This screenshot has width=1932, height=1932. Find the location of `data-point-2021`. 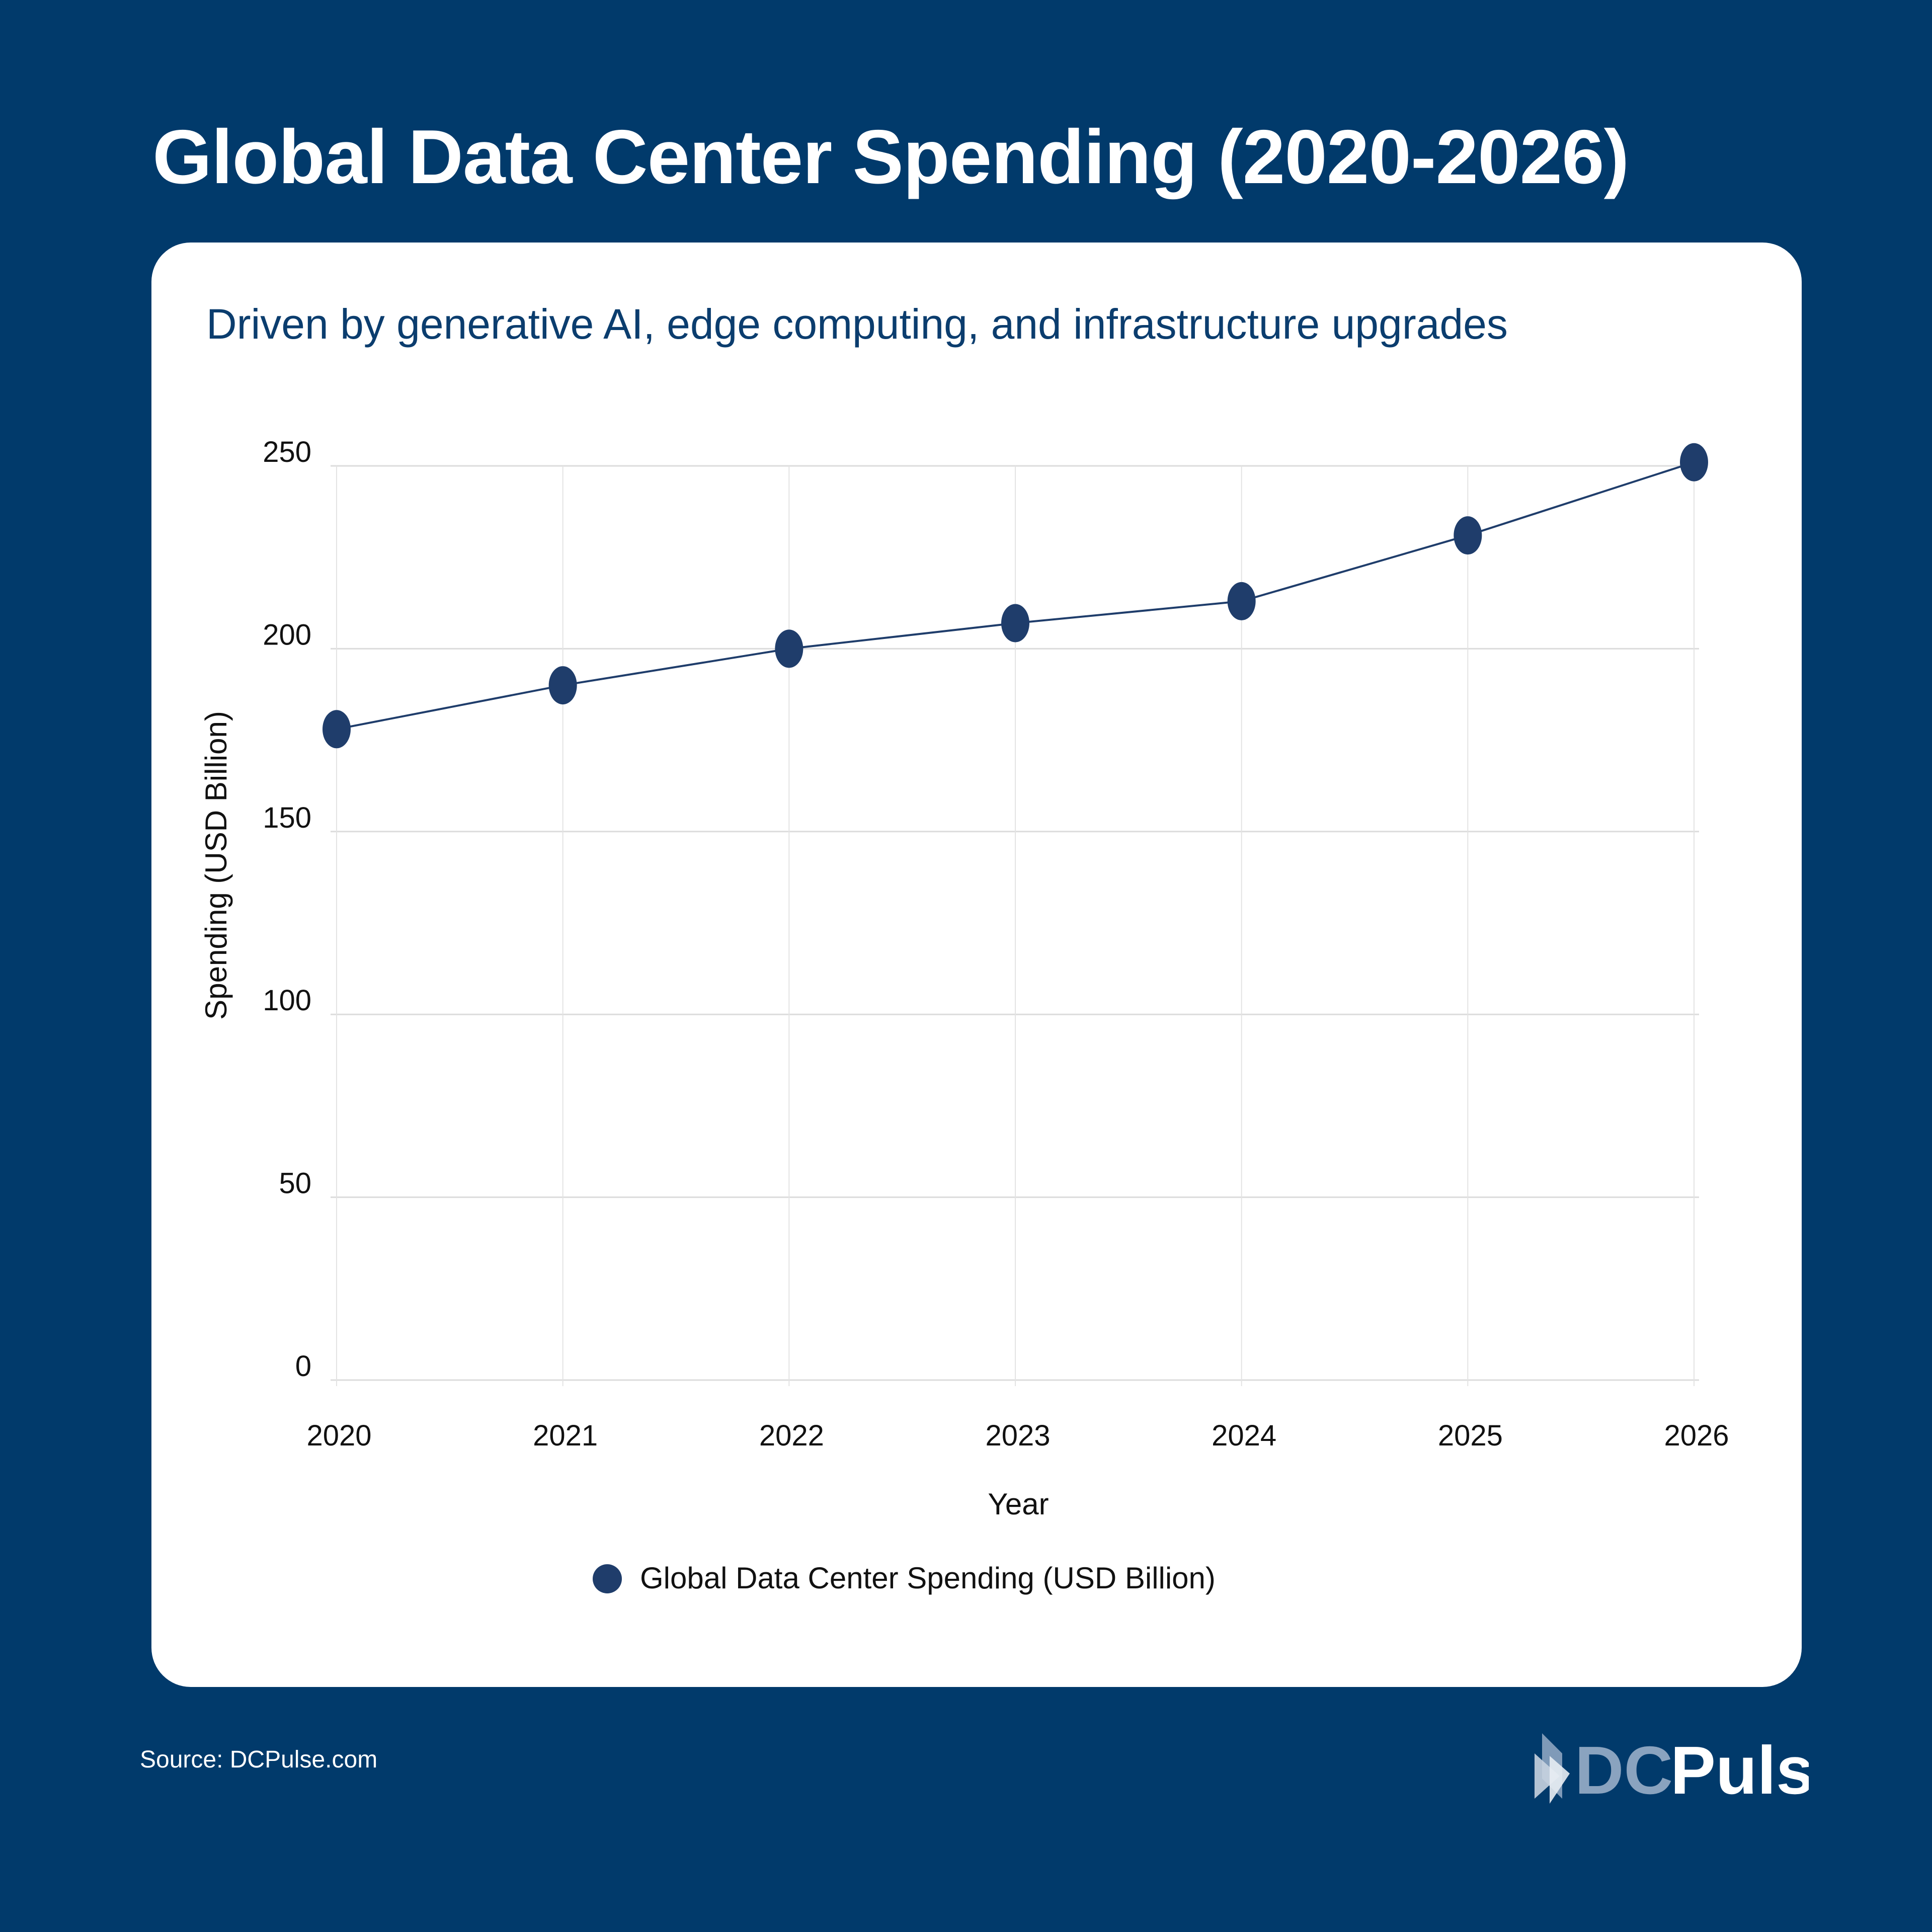

data-point-2021 is located at coordinates (562, 685).